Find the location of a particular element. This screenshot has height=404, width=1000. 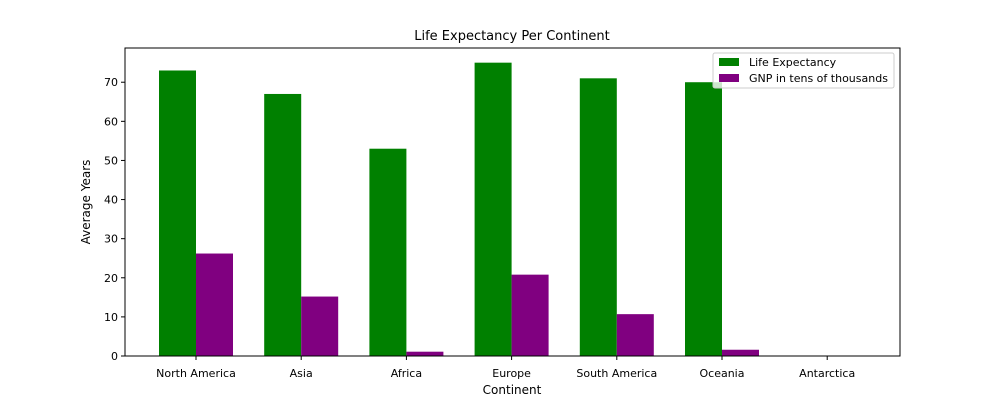

legend-label-gnp: GNP in tens of thousands is located at coordinates (818, 78).